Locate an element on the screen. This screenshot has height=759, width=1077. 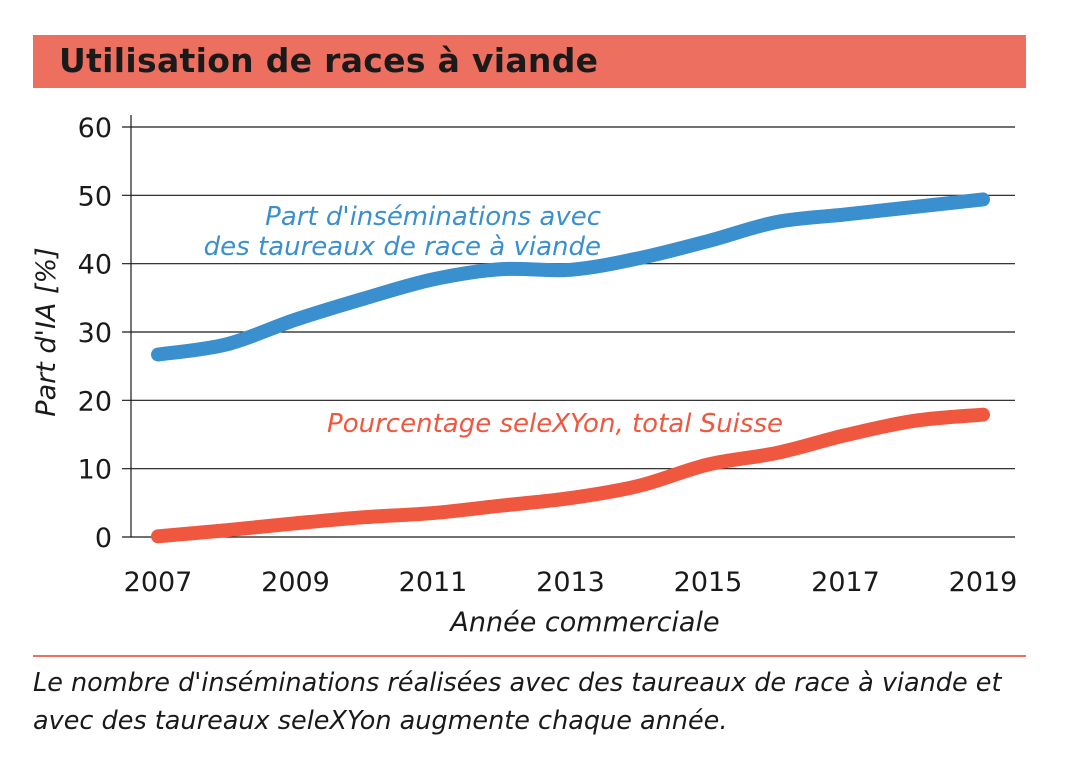
x-tick-label: 2019 is located at coordinates (983, 582).